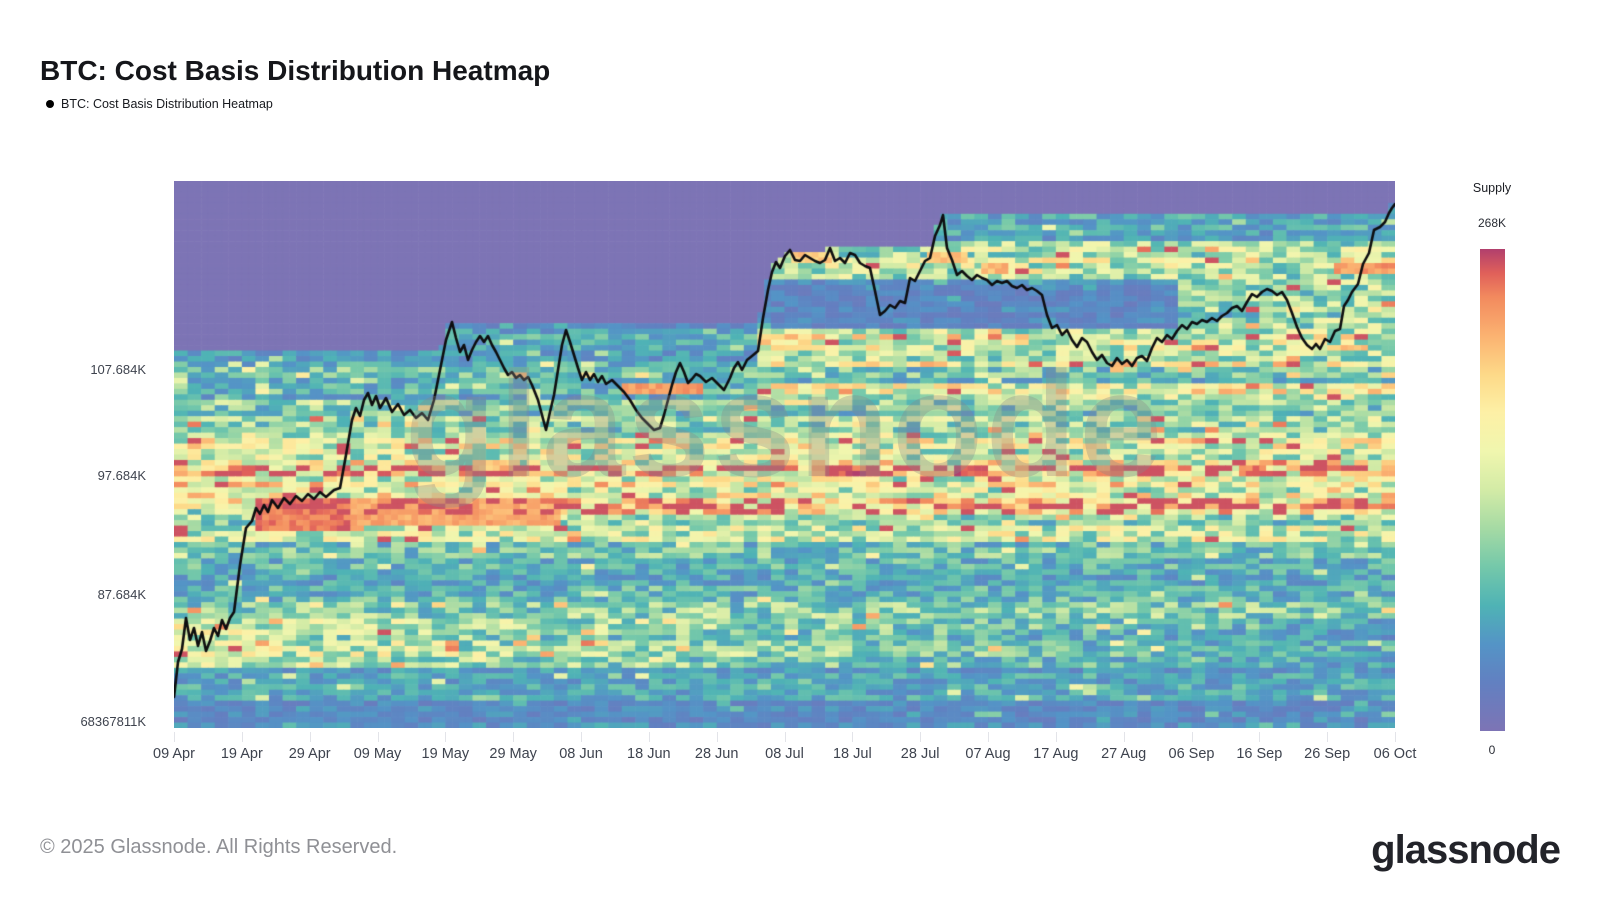 The image size is (1600, 900). I want to click on x-tick-label: 18 Jun, so click(649, 754).